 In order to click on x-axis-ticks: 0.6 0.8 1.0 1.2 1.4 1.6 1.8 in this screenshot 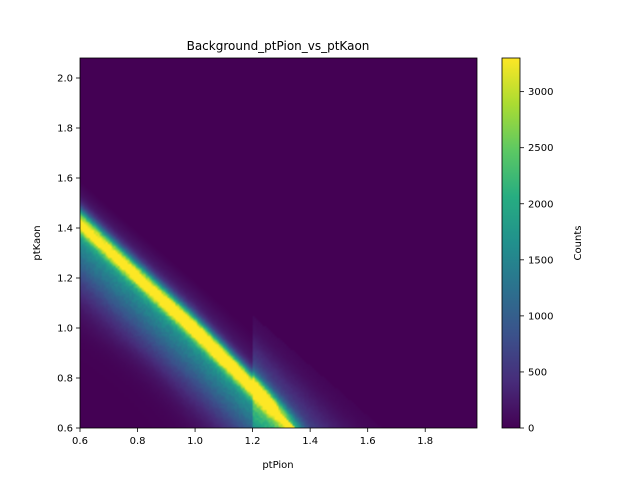, I will do `click(252, 437)`.